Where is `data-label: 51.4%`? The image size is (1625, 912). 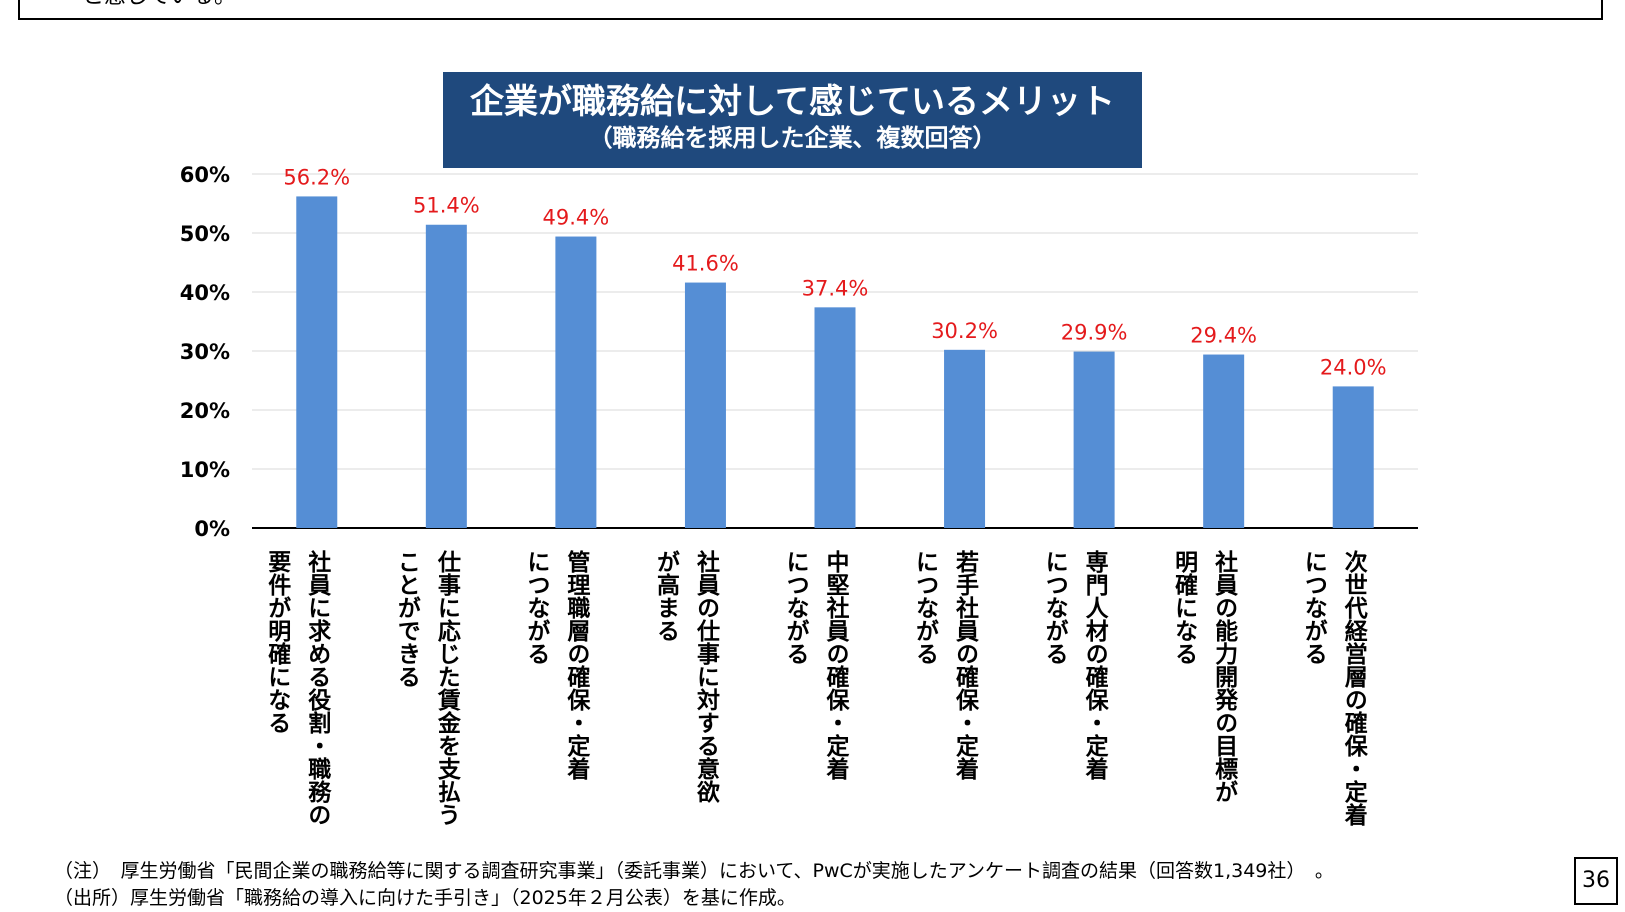 data-label: 51.4% is located at coordinates (446, 206).